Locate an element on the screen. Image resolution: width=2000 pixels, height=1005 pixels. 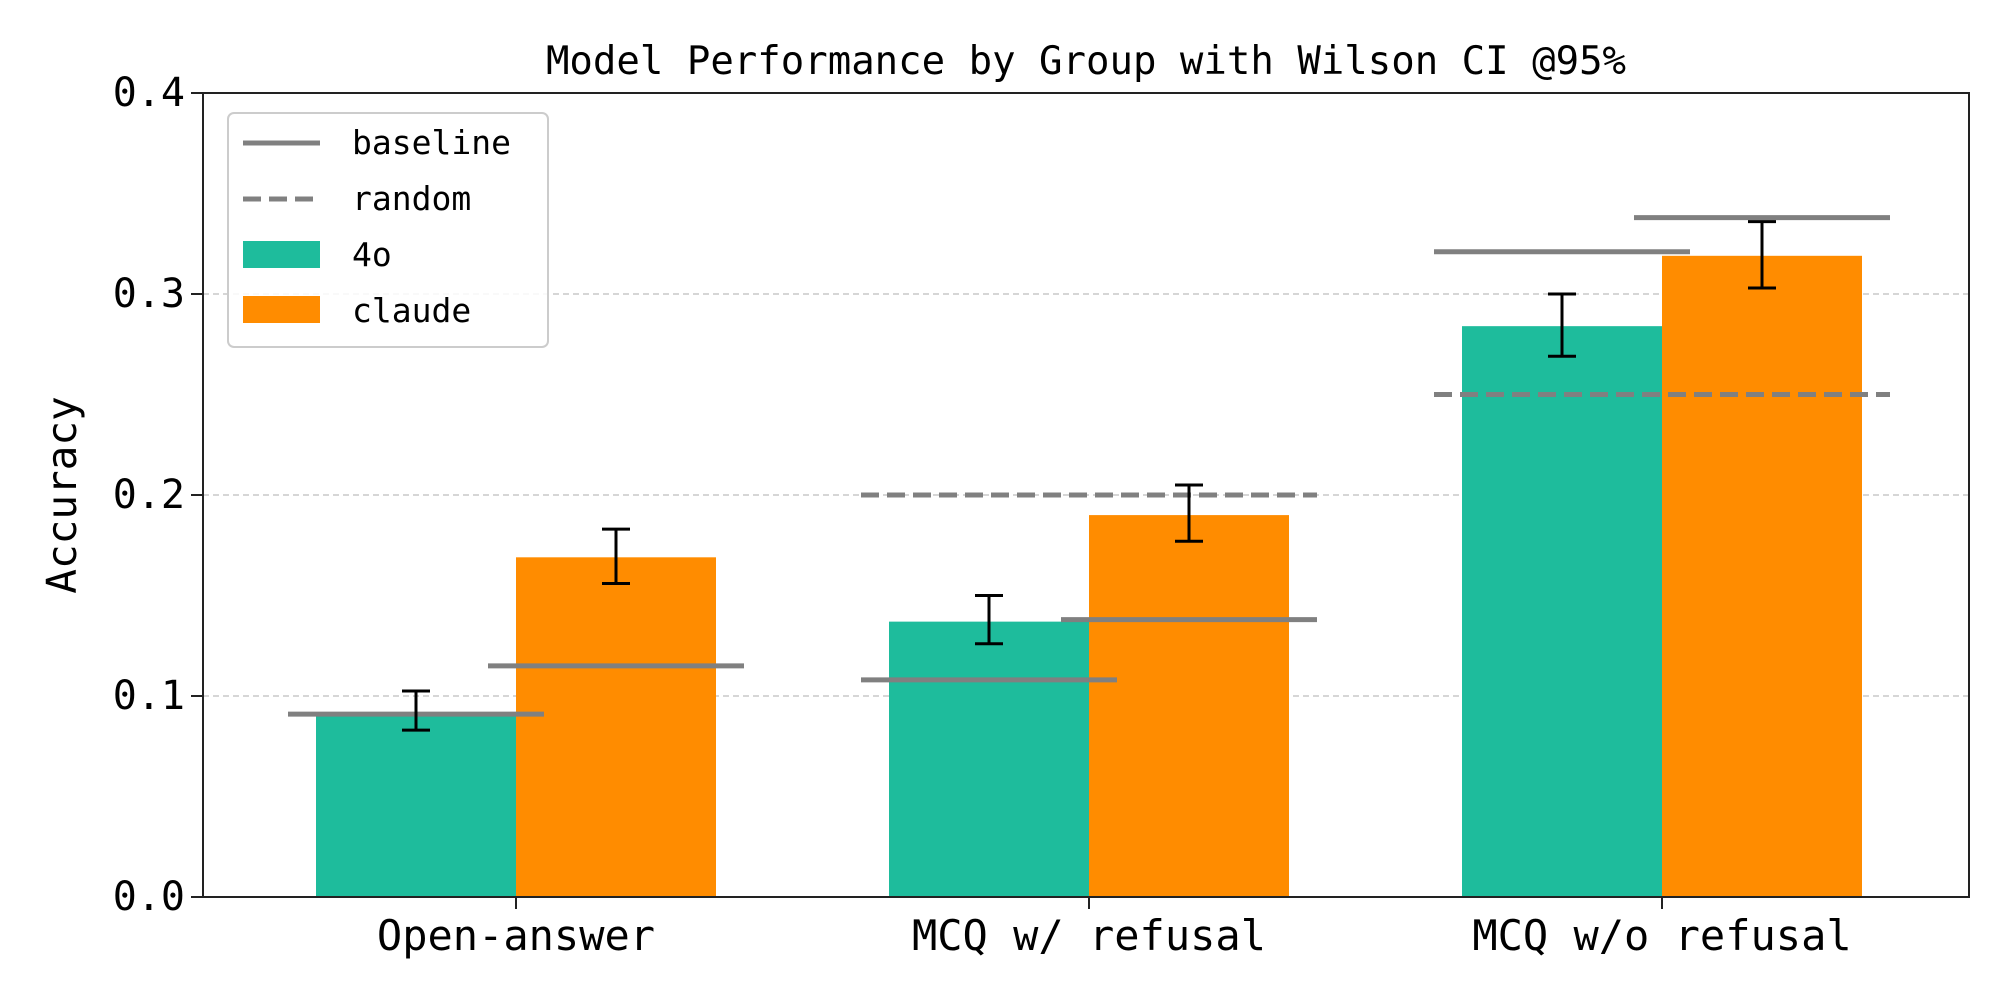
legend-4o-swatch is located at coordinates (281, 254).